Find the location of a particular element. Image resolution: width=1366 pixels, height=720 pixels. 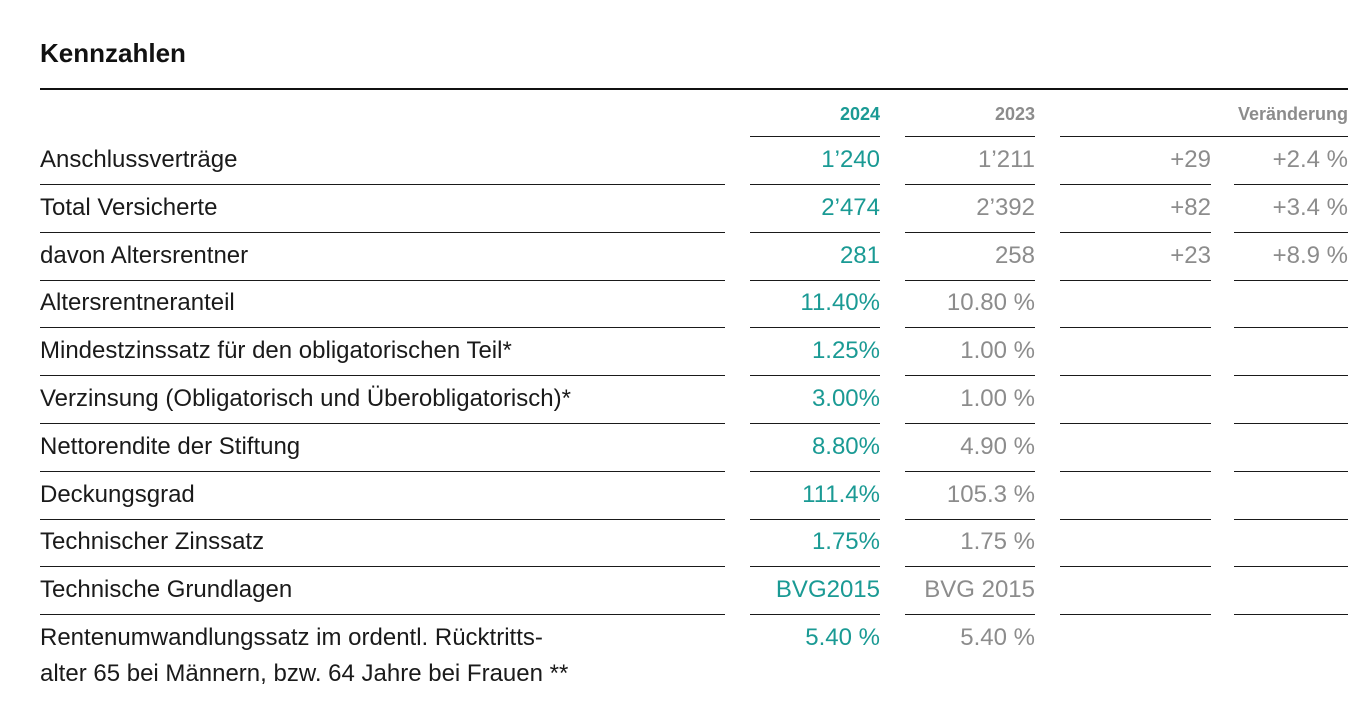

value-2024: BVG2015 is located at coordinates (827, 589).